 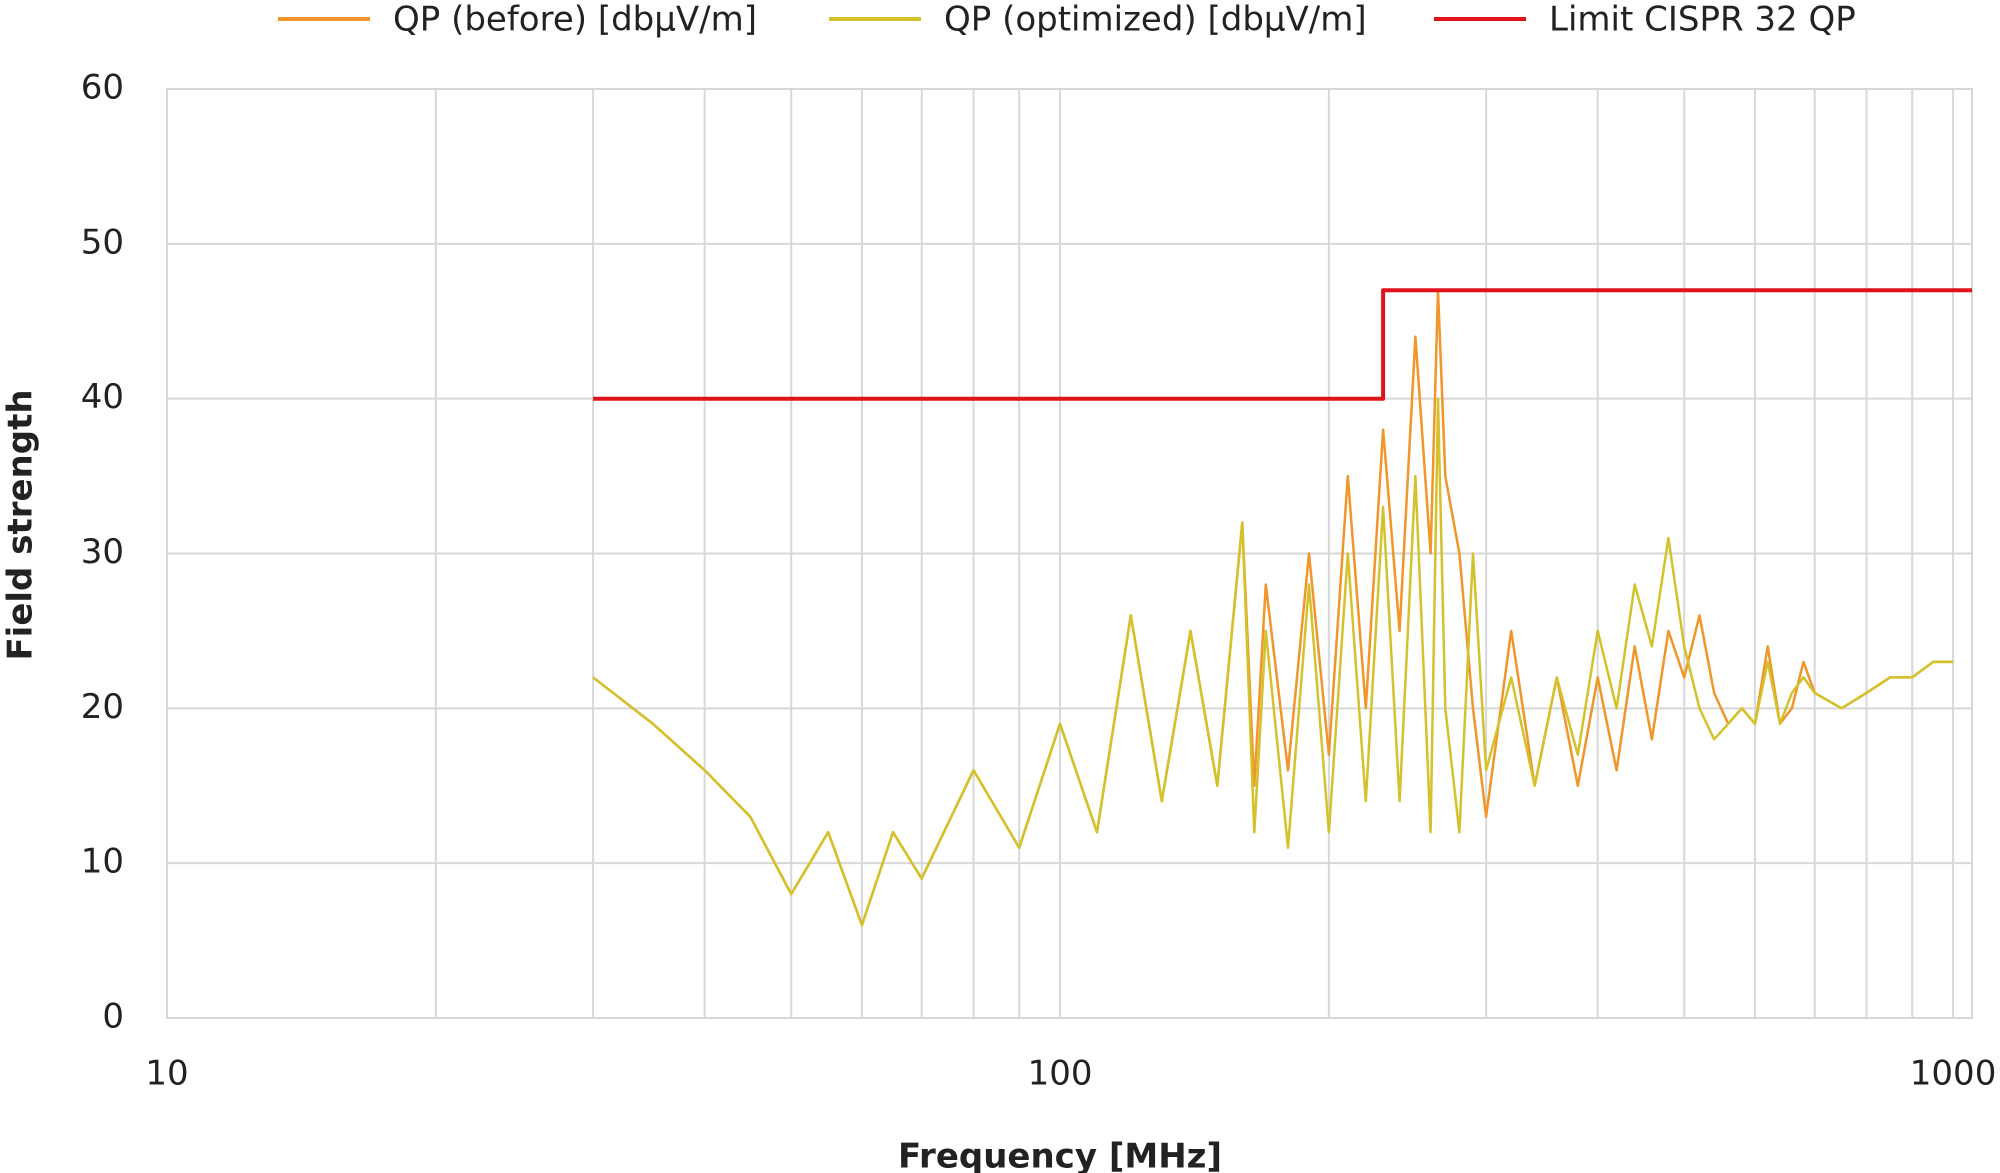 I want to click on series-line, so click(x=1282, y=344).